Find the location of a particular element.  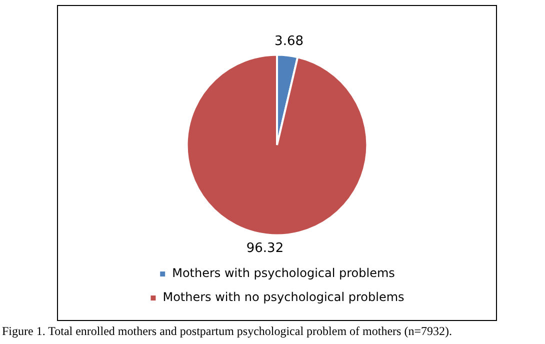

data-label: 96.32 is located at coordinates (265, 248).